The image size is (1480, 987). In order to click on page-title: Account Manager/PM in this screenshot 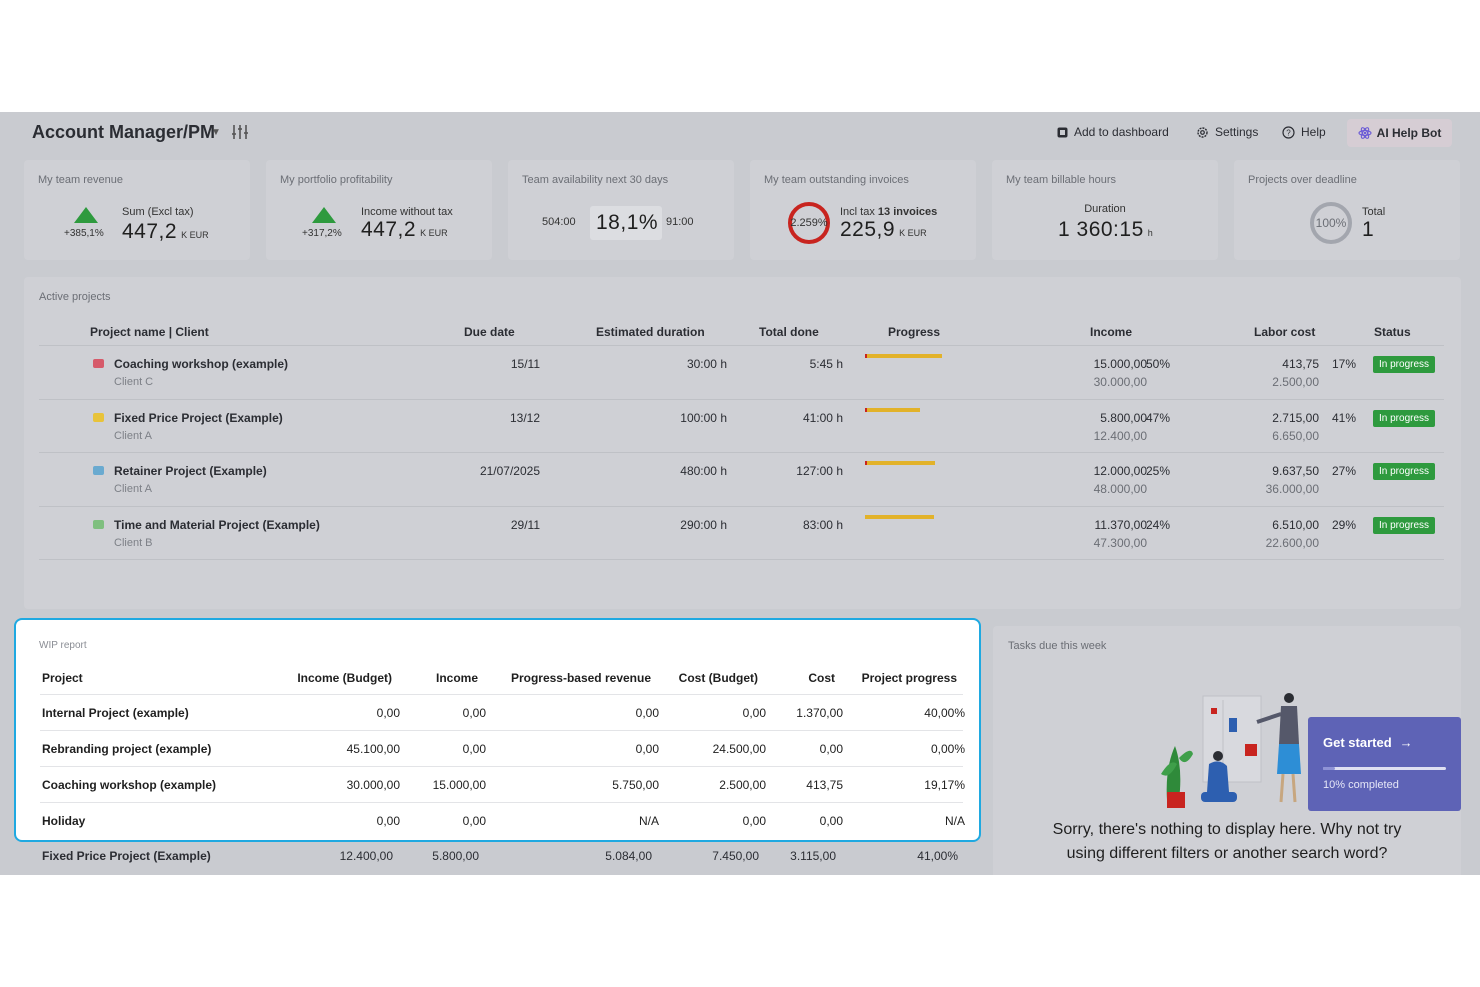, I will do `click(124, 132)`.